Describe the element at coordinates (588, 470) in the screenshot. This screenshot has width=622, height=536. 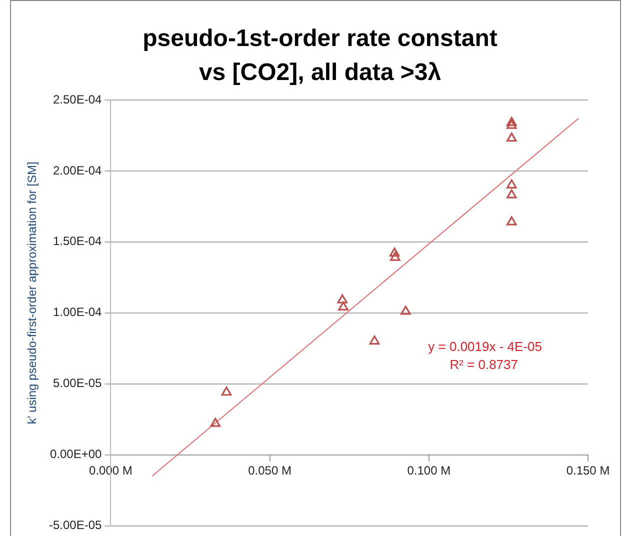
I see `x-tick-label: 0.150 M` at that location.